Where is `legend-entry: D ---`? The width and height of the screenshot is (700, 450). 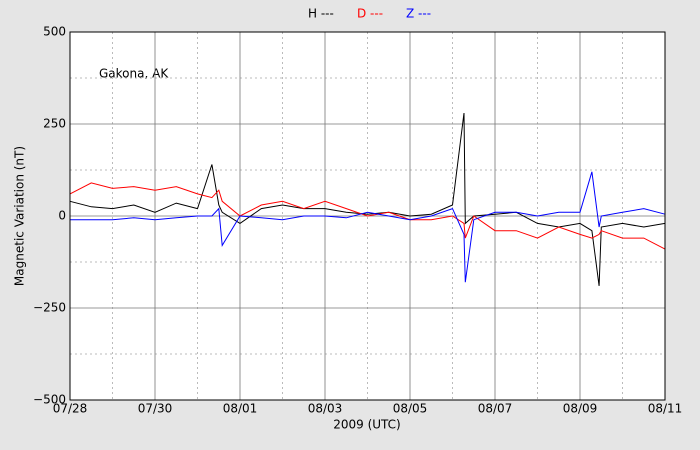
legend-entry: D --- is located at coordinates (370, 14).